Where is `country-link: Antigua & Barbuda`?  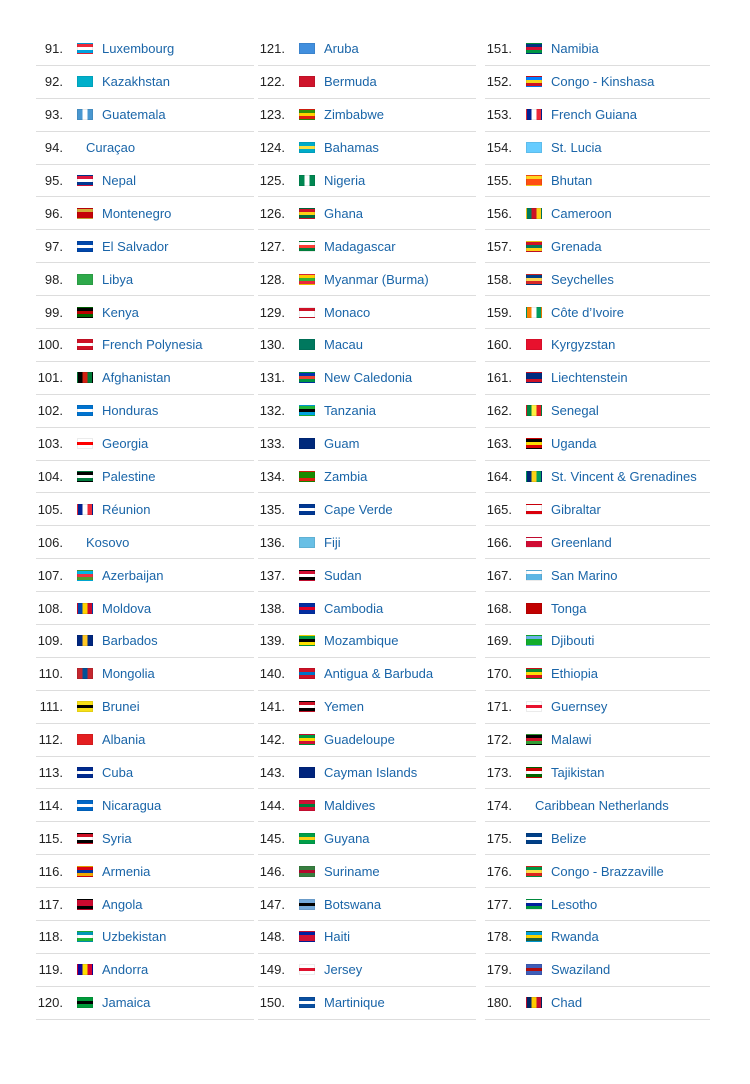
country-link: Antigua & Barbuda is located at coordinates (379, 674).